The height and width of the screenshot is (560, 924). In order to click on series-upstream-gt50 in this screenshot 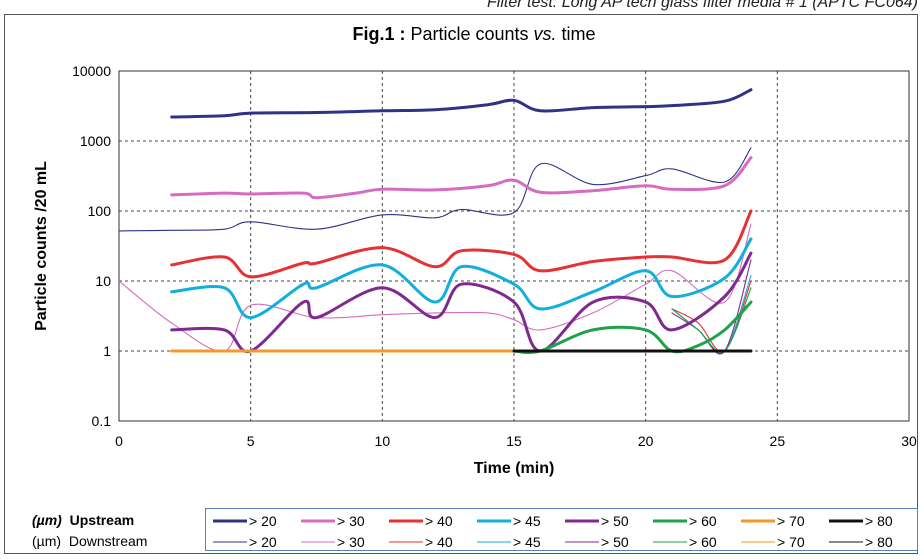, I will do `click(461, 302)`.